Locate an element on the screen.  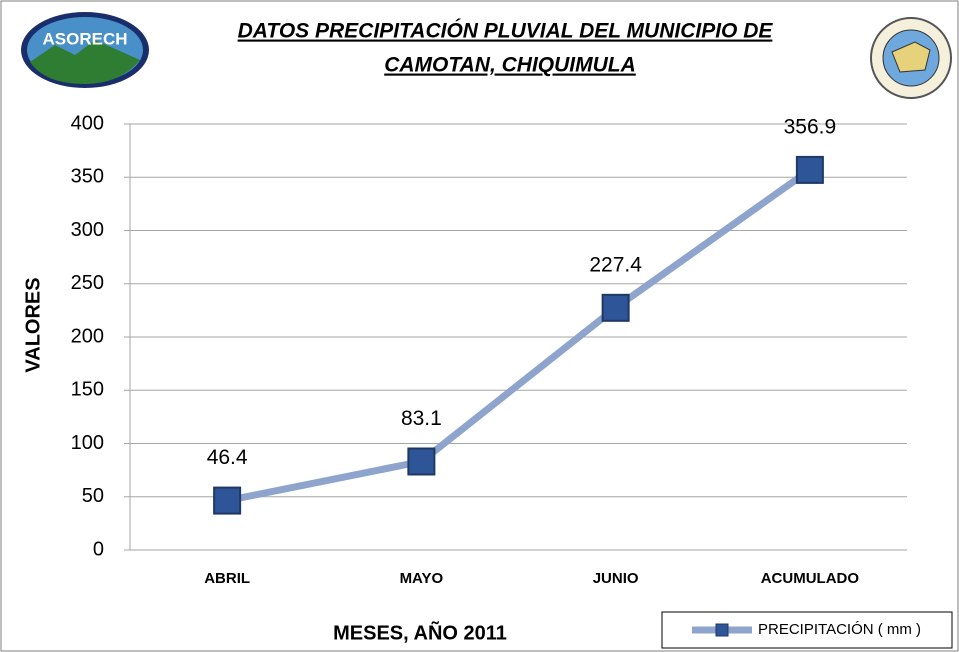
chart-title: CAMOTAN, CHIQUIMULA is located at coordinates (510, 65).